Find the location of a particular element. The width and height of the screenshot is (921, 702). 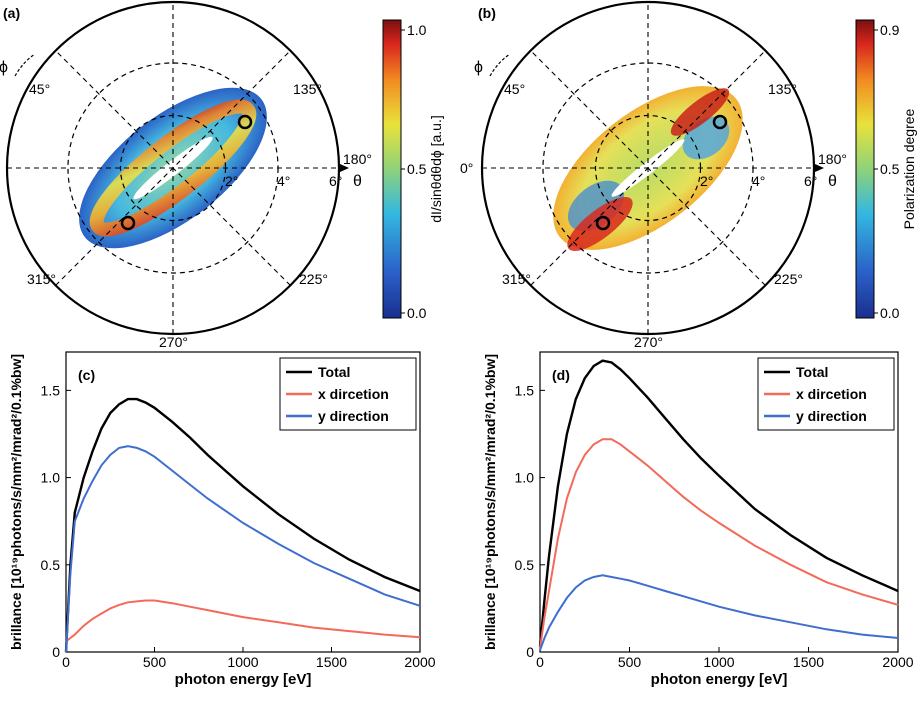

panel-label: (b) is located at coordinates (487, 13).